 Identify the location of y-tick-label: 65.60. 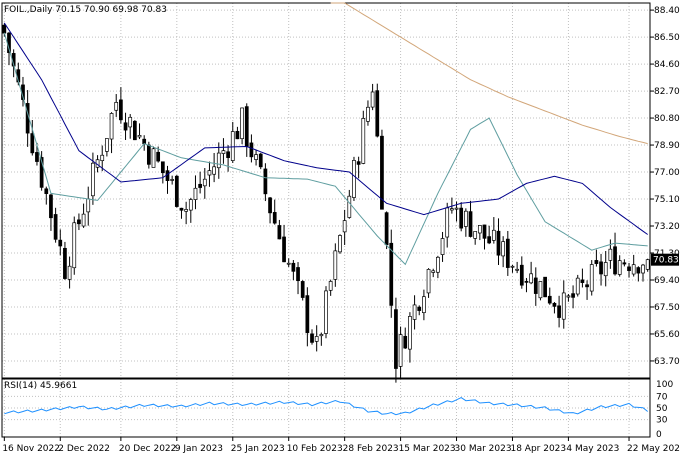
(667, 335).